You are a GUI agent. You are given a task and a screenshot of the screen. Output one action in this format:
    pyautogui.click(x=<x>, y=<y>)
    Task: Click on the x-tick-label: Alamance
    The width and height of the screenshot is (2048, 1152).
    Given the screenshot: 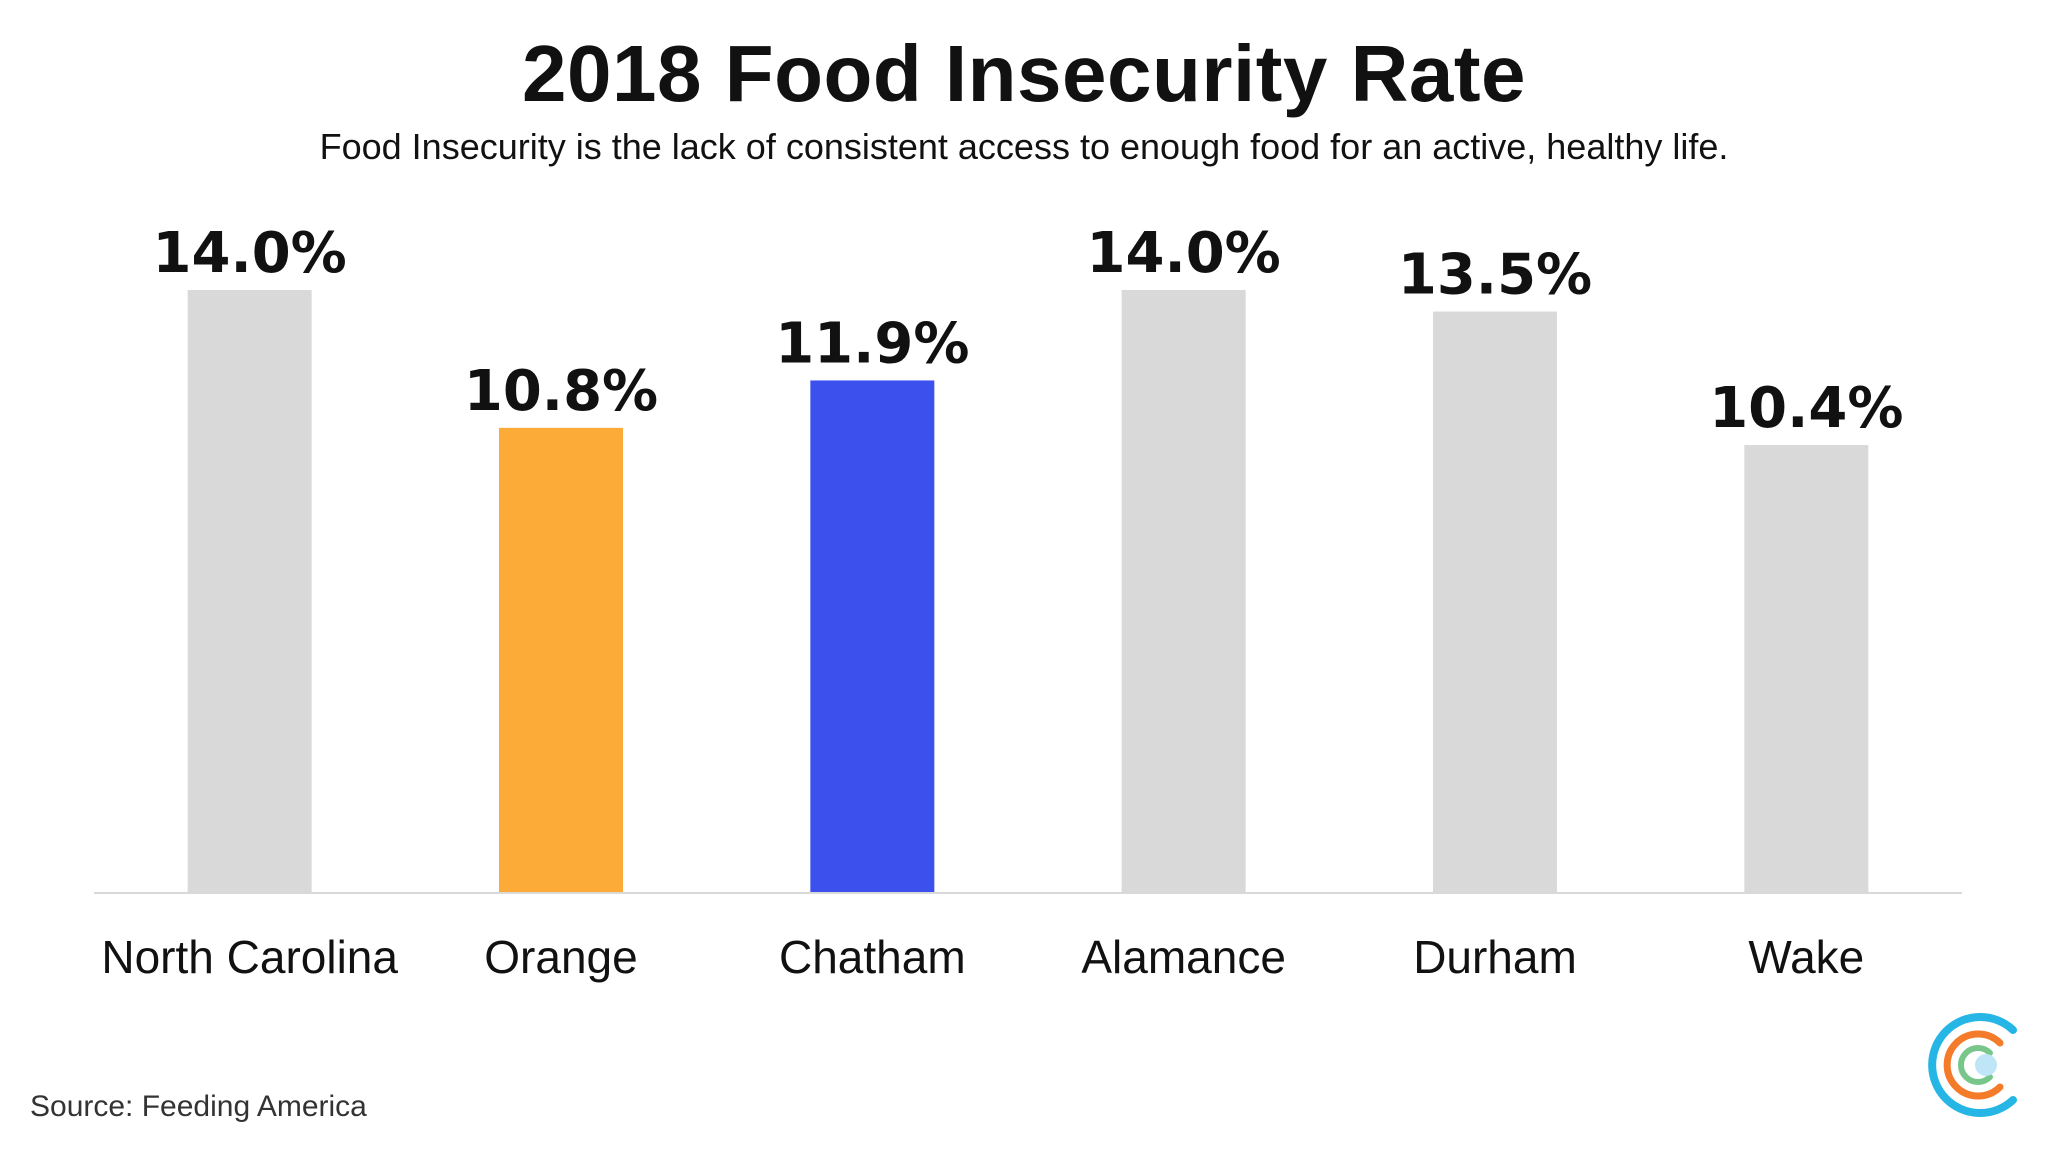 What is the action you would take?
    pyautogui.click(x=1183, y=957)
    